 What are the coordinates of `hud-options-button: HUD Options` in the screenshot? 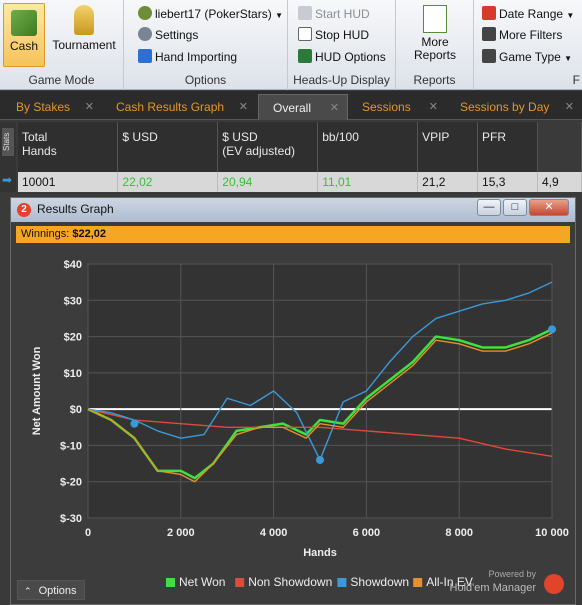 It's located at (342, 57).